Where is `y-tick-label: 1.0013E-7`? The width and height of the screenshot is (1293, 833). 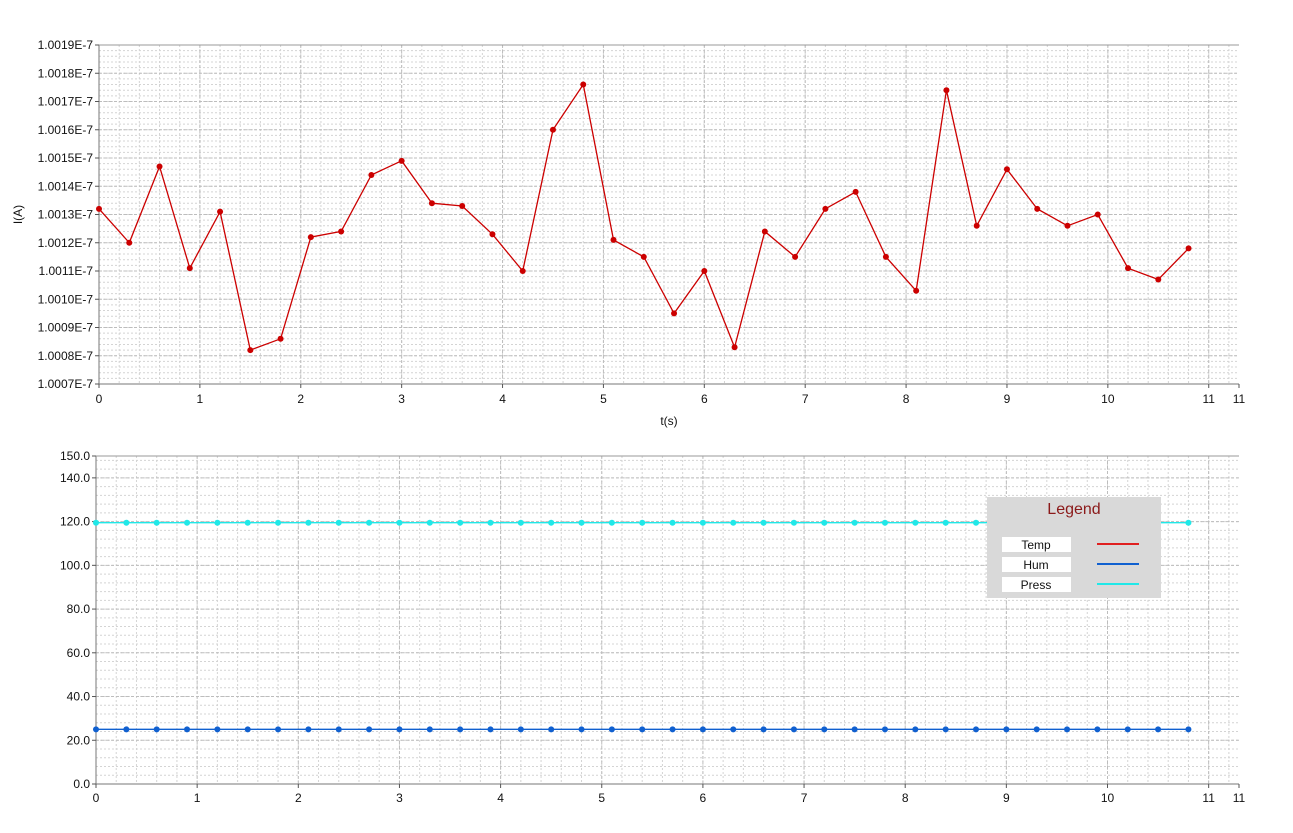
y-tick-label: 1.0013E-7 is located at coordinates (66, 215).